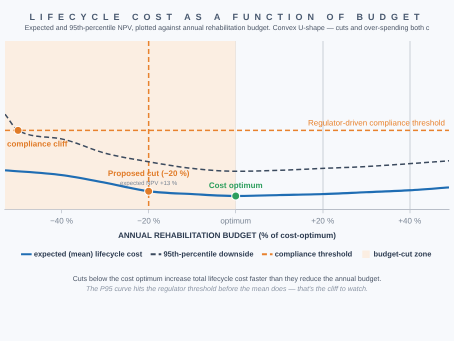  Describe the element at coordinates (62, 221) in the screenshot. I see `x-tick-label: −40 %` at that location.